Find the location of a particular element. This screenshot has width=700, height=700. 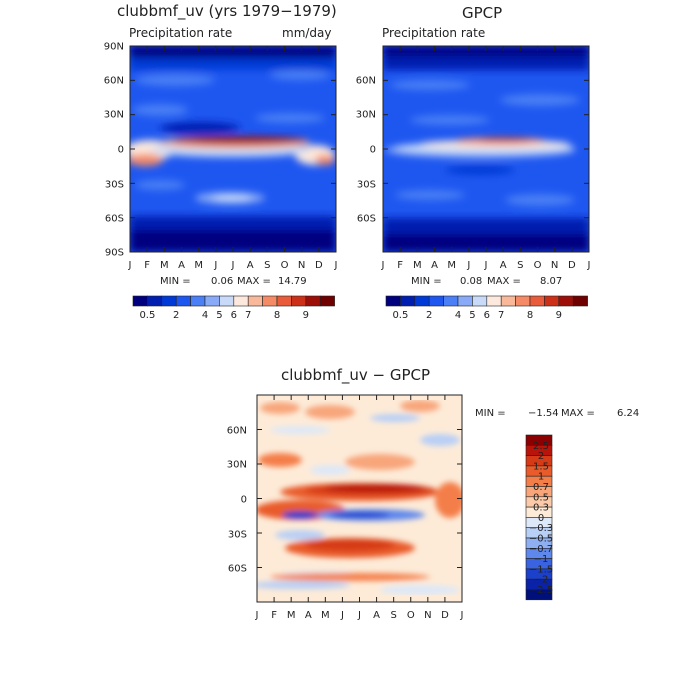

colorbar-label: 9 is located at coordinates (559, 315).